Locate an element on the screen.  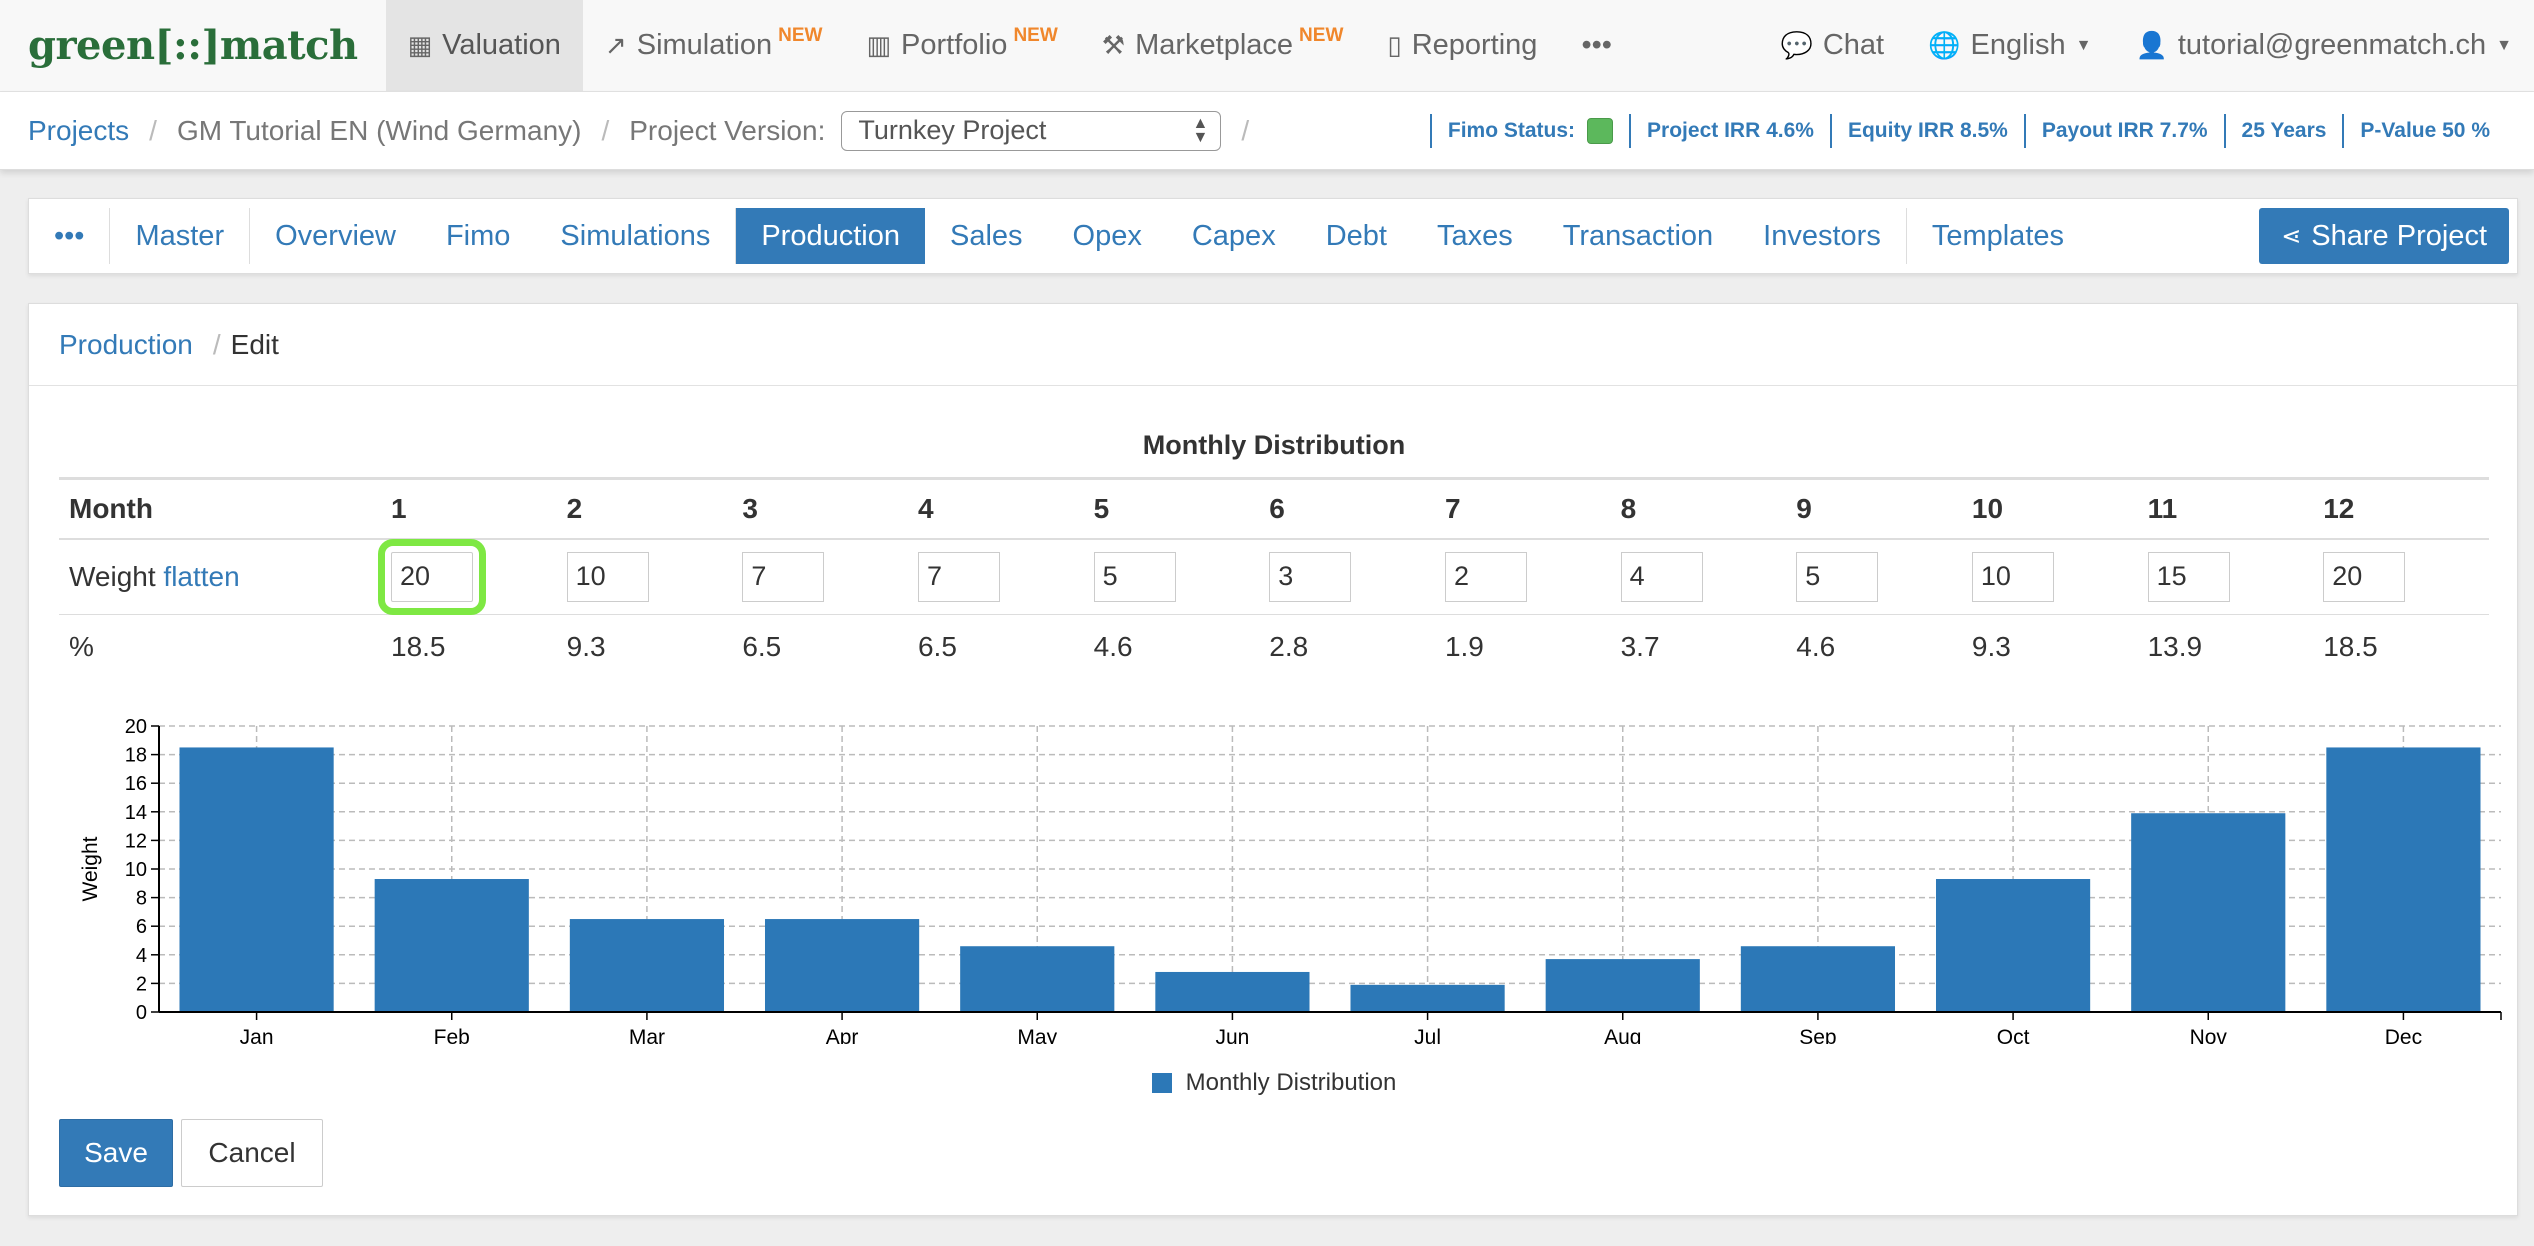
flatten-link: flatten is located at coordinates (201, 576).